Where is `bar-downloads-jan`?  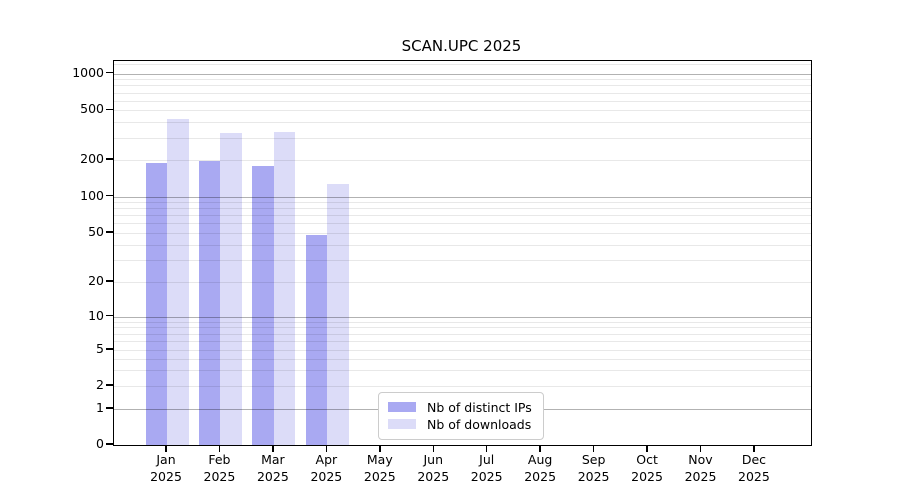 bar-downloads-jan is located at coordinates (178, 282).